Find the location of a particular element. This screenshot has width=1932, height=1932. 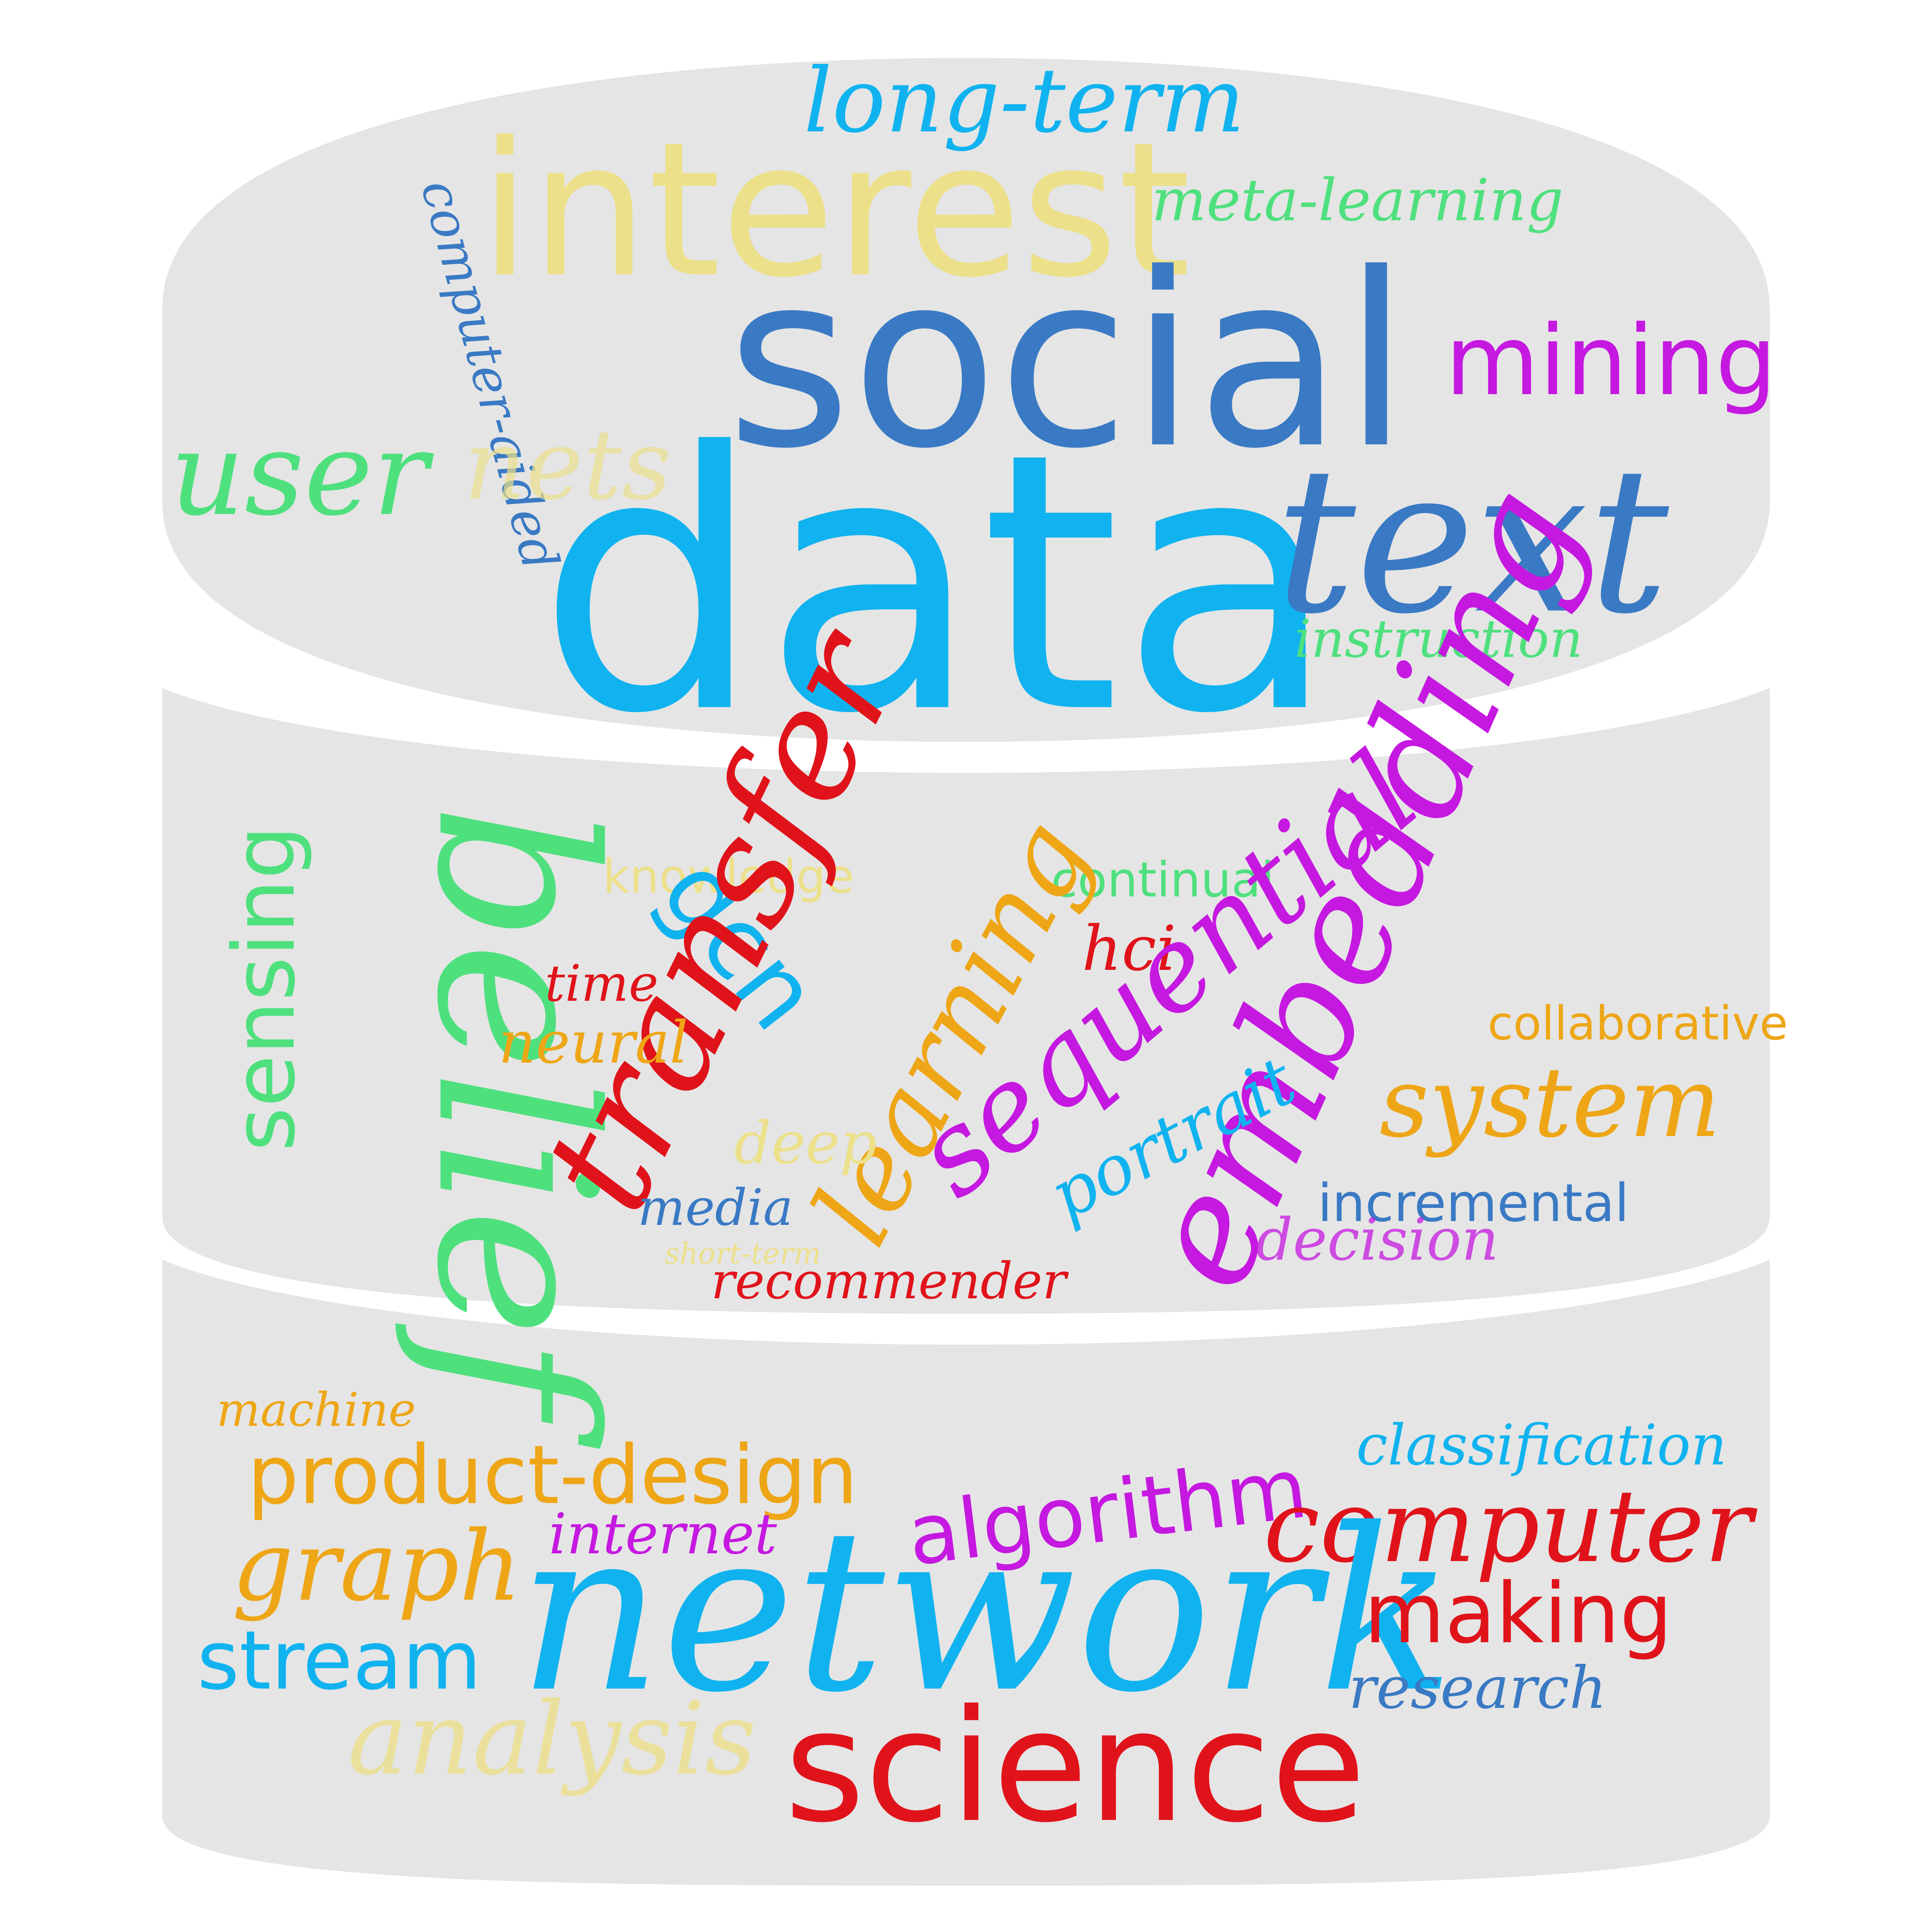

word-network: network is located at coordinates (986, 1612).